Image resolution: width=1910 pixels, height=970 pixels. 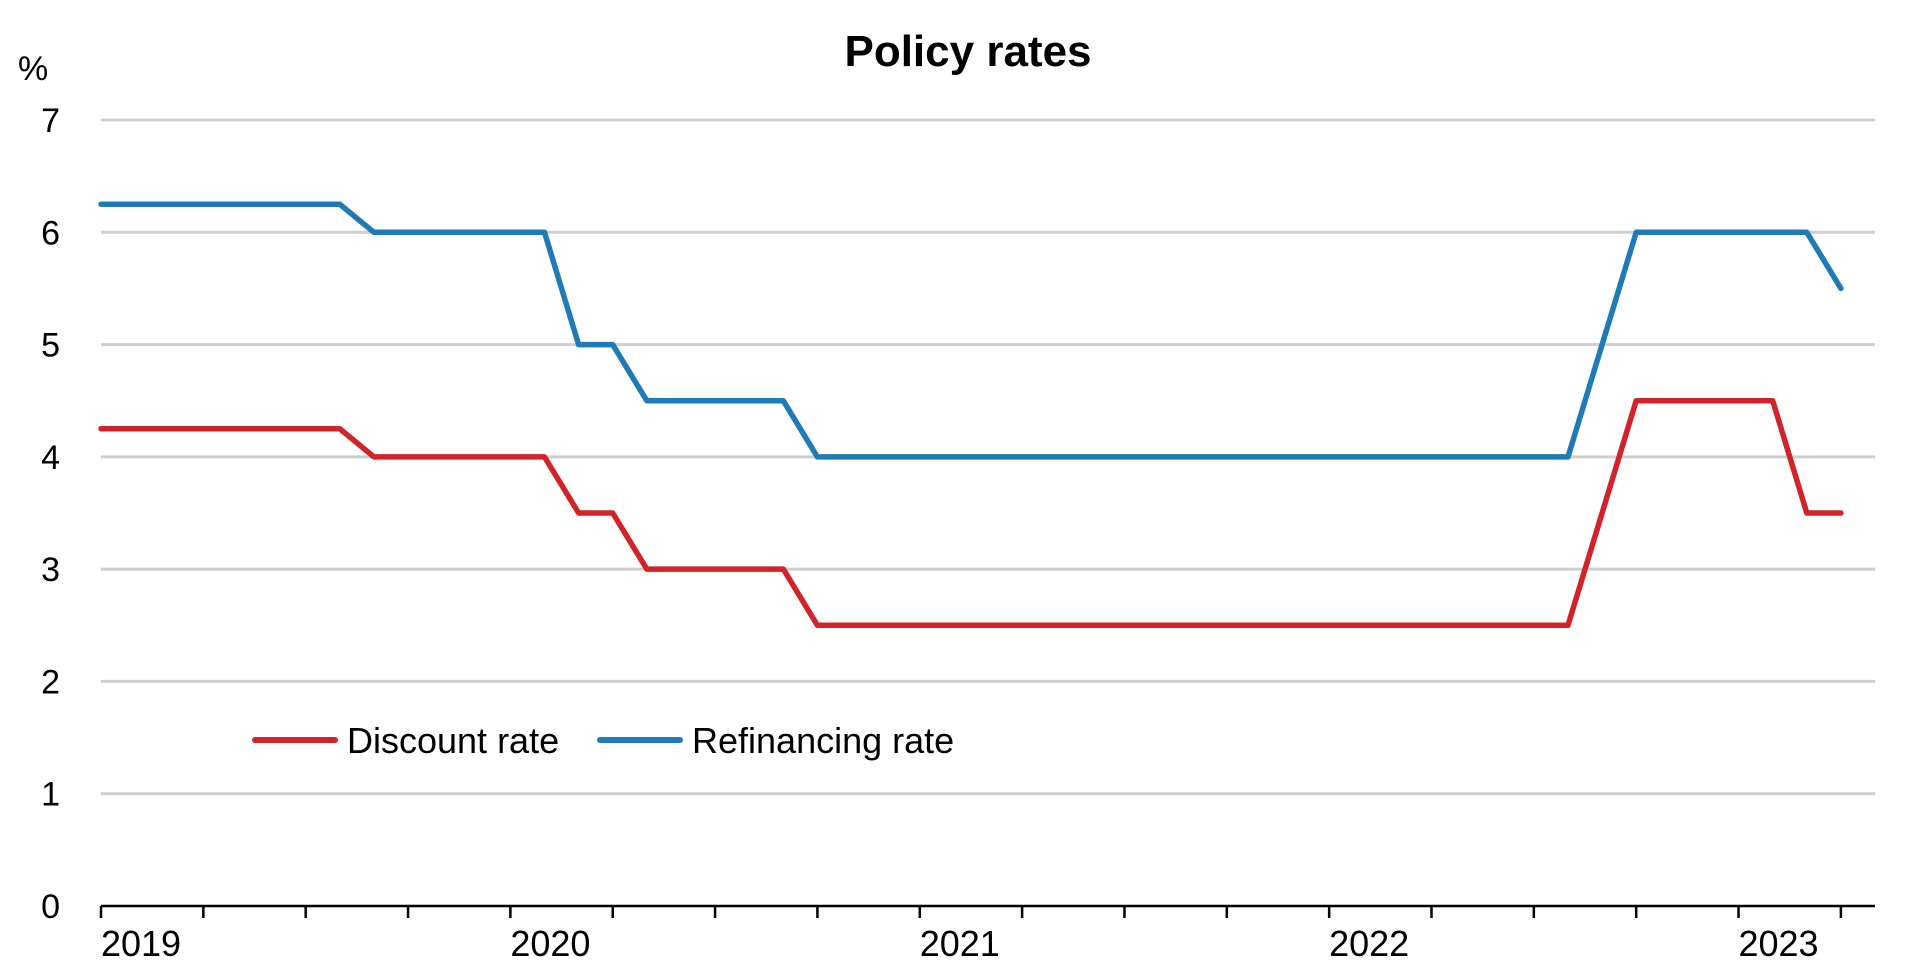 What do you see at coordinates (33, 69) in the screenshot?
I see `y-axis-unit: %` at bounding box center [33, 69].